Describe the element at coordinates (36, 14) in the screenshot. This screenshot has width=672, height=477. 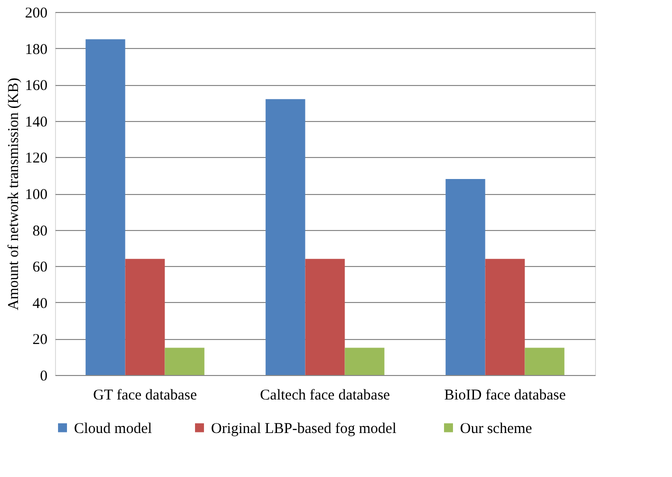
I see `y-tick-label: 200` at that location.